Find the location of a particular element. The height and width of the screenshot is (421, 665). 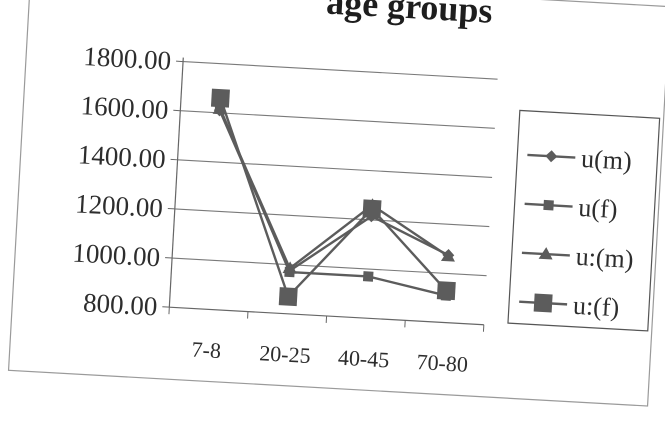

legend-label: u:(m) is located at coordinates (604, 258).